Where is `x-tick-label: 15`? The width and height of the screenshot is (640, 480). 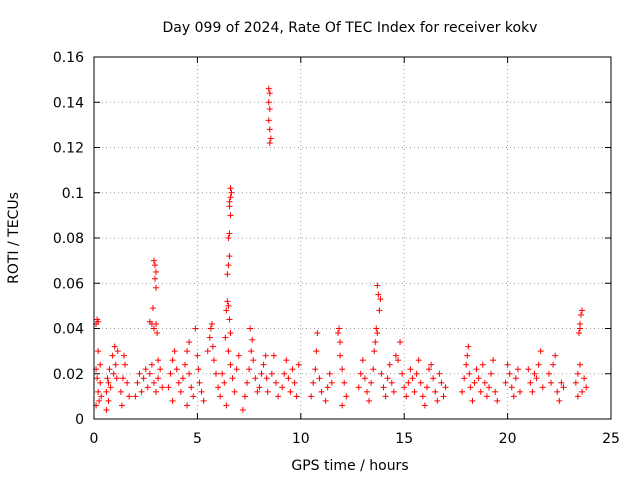 x-tick-label: 15 is located at coordinates (404, 439).